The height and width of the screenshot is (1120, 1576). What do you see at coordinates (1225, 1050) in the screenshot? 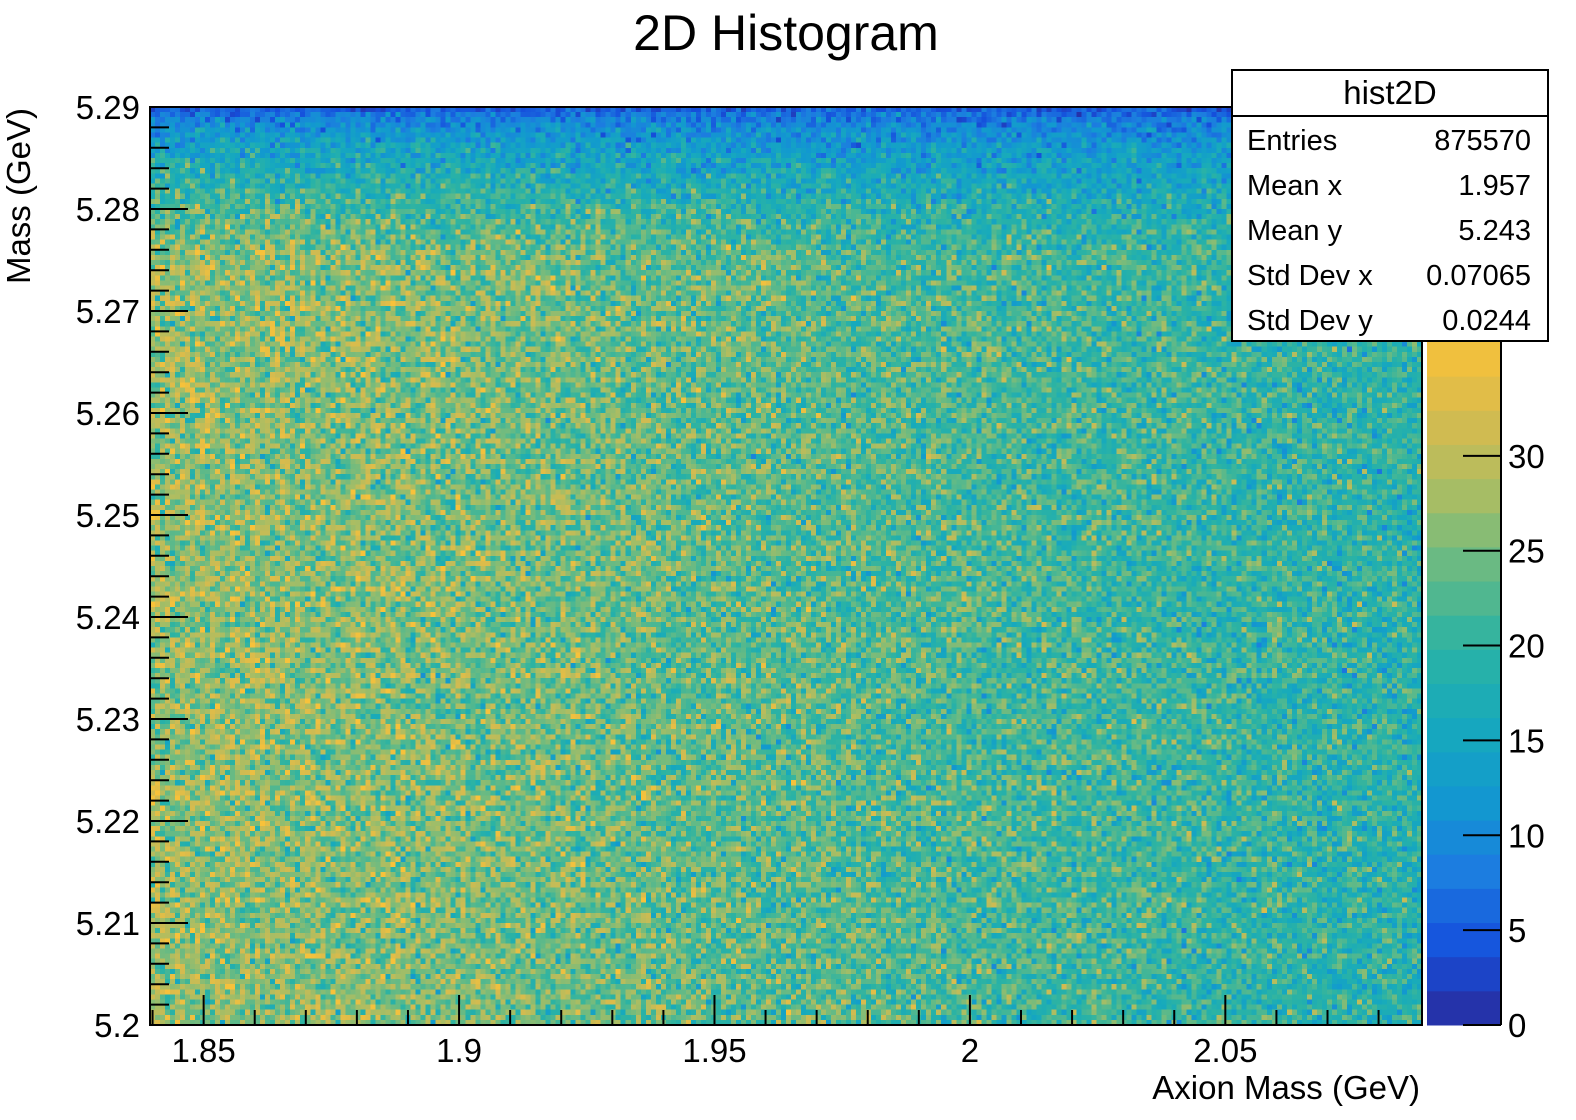
I see `x-tick-label: 2.05` at bounding box center [1225, 1050].